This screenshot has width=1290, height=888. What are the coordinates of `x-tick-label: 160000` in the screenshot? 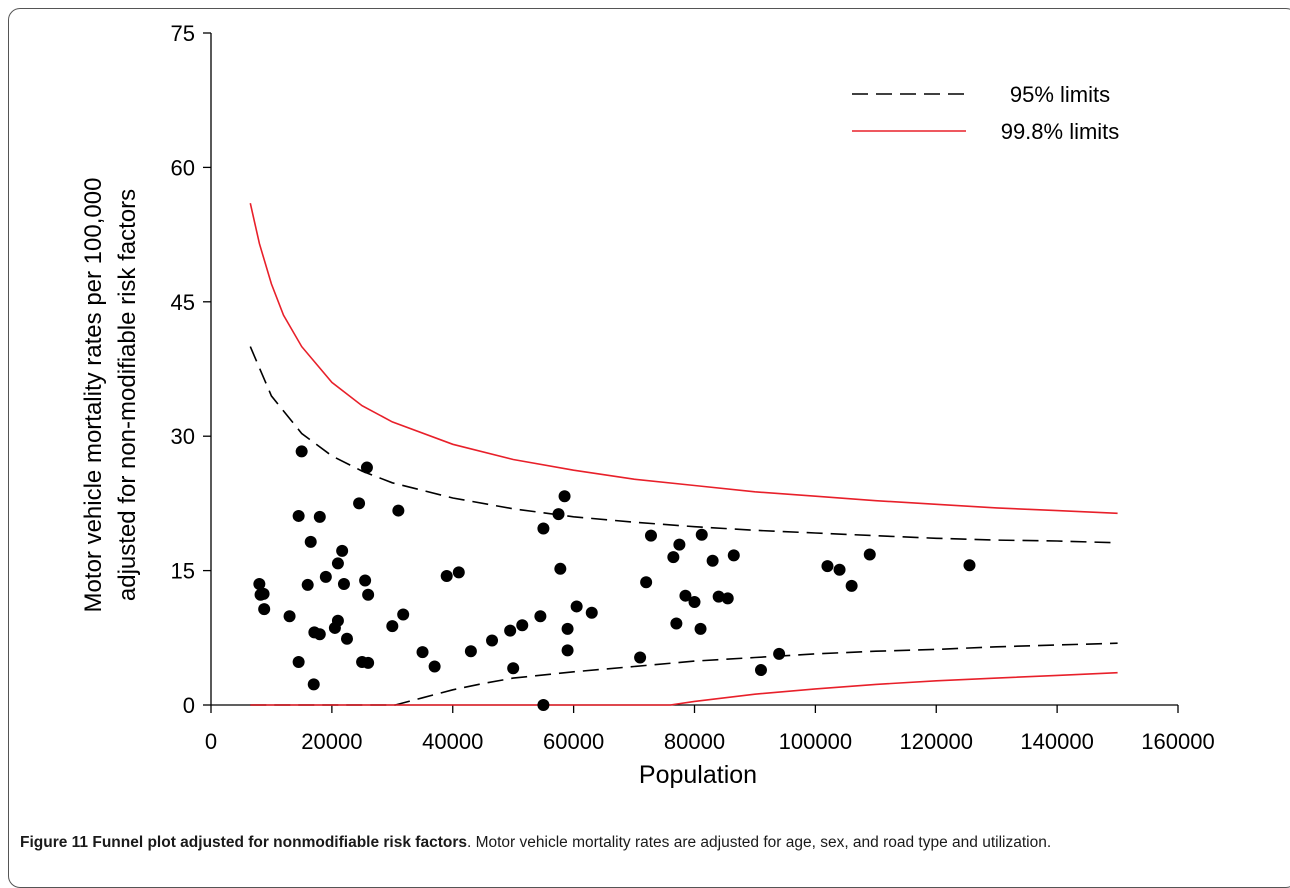 It's located at (1177, 741).